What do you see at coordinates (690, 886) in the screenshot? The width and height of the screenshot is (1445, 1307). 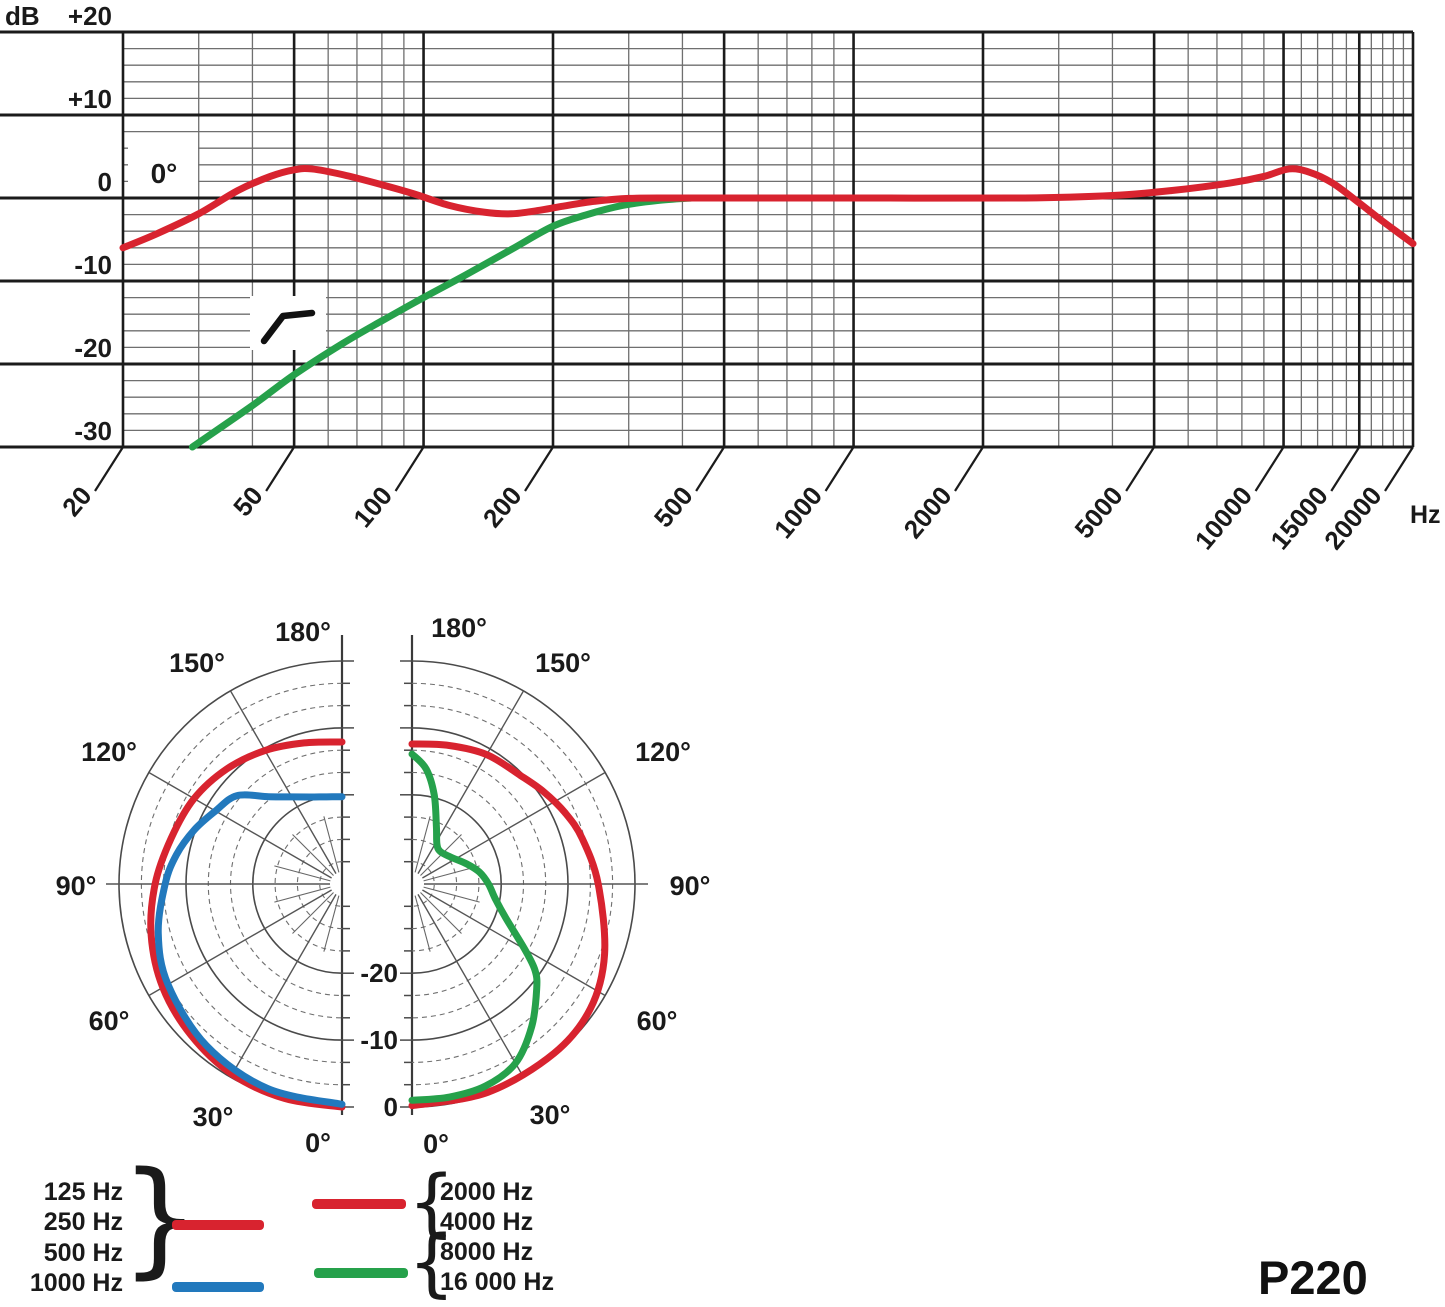 I see `polar-angle-label-right: 90°` at bounding box center [690, 886].